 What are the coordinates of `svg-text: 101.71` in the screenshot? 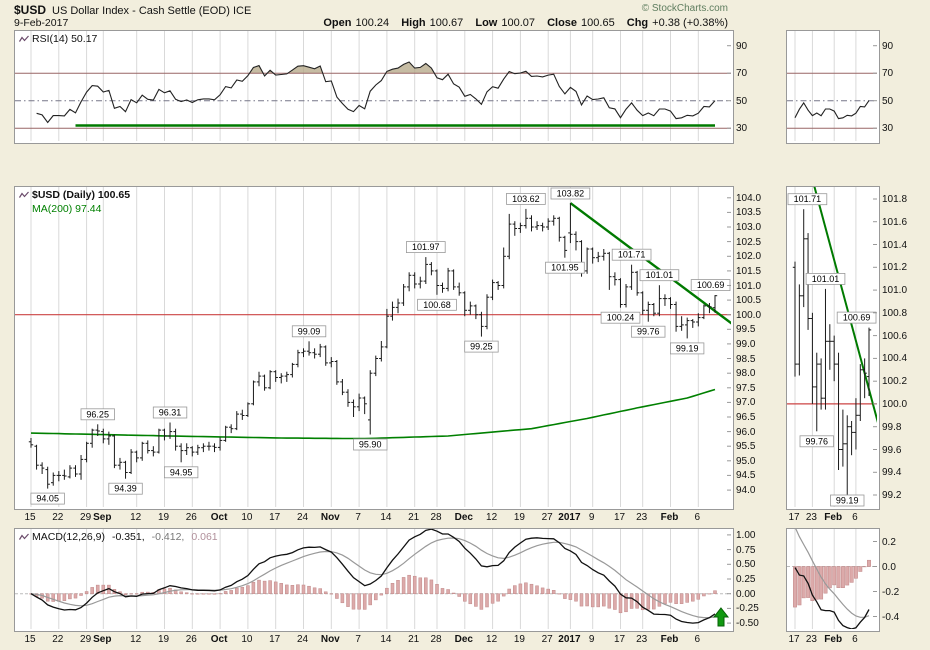 It's located at (632, 255).